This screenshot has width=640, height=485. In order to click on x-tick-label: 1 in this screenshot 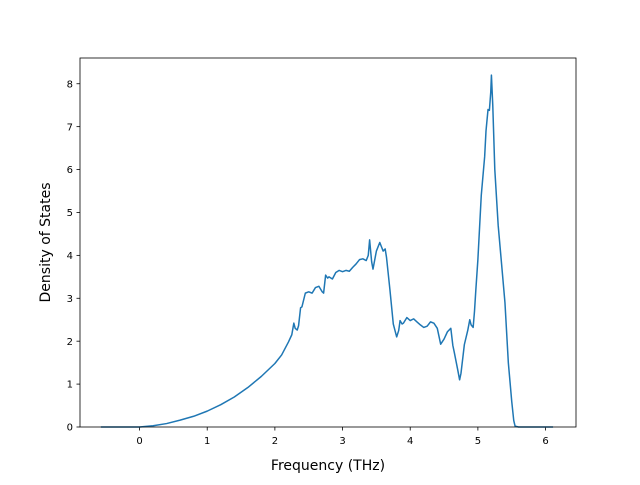, I will do `click(207, 441)`.